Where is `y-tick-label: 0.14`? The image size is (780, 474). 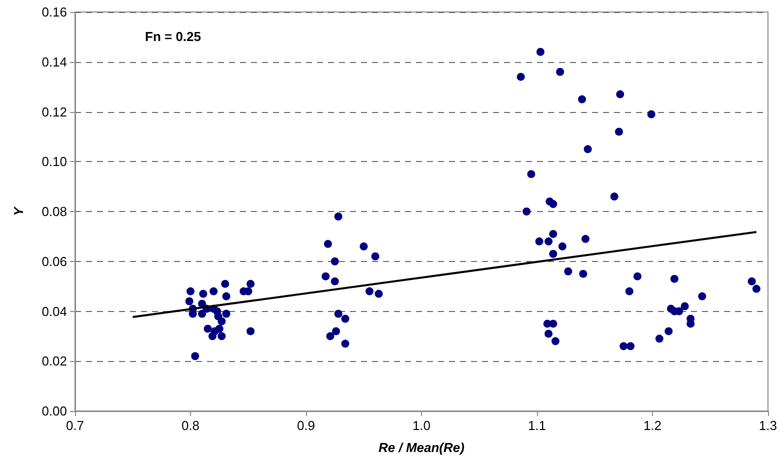 y-tick-label: 0.14 is located at coordinates (54, 62).